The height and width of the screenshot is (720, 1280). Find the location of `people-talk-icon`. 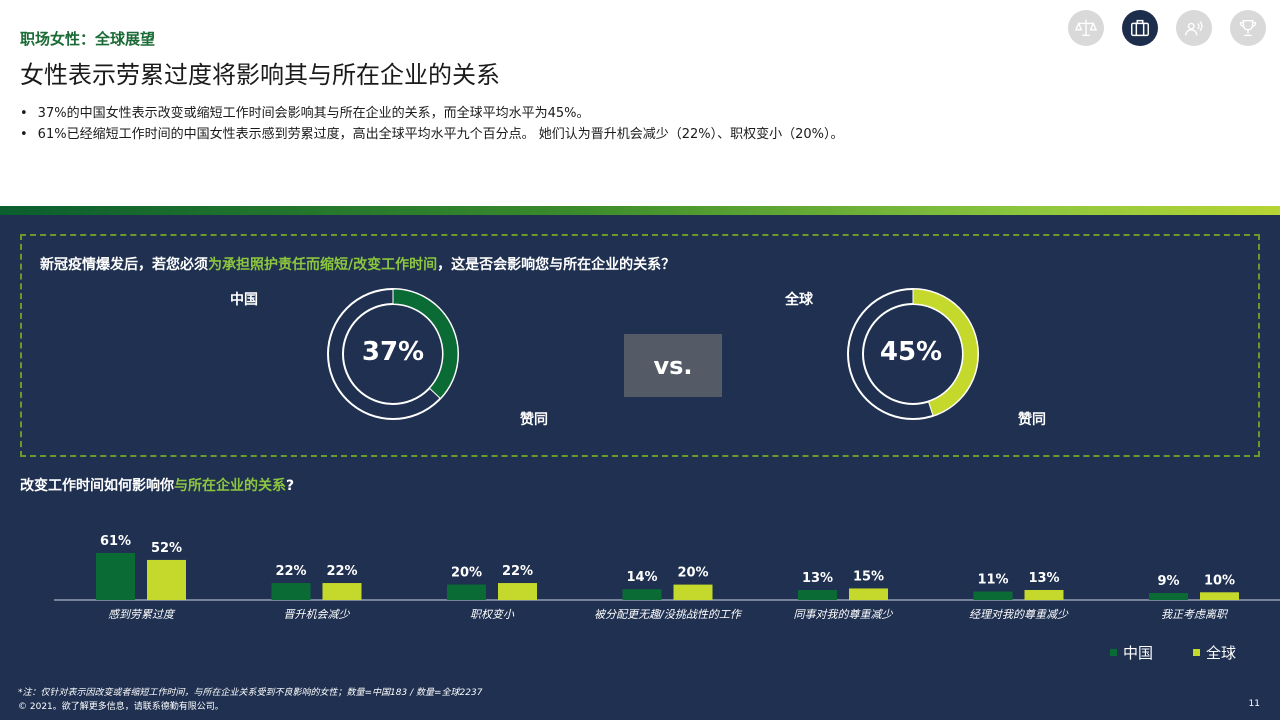

people-talk-icon is located at coordinates (1194, 28).